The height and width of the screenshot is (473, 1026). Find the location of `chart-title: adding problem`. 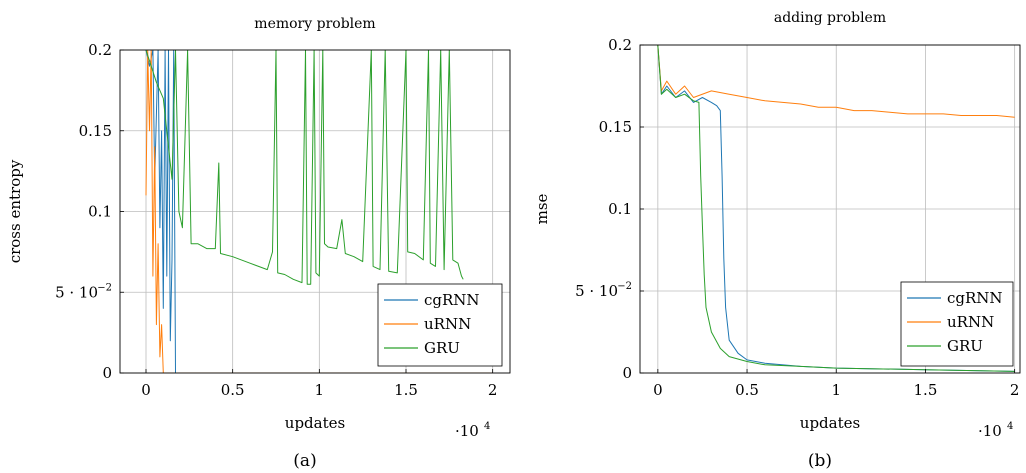

chart-title: adding problem is located at coordinates (830, 18).